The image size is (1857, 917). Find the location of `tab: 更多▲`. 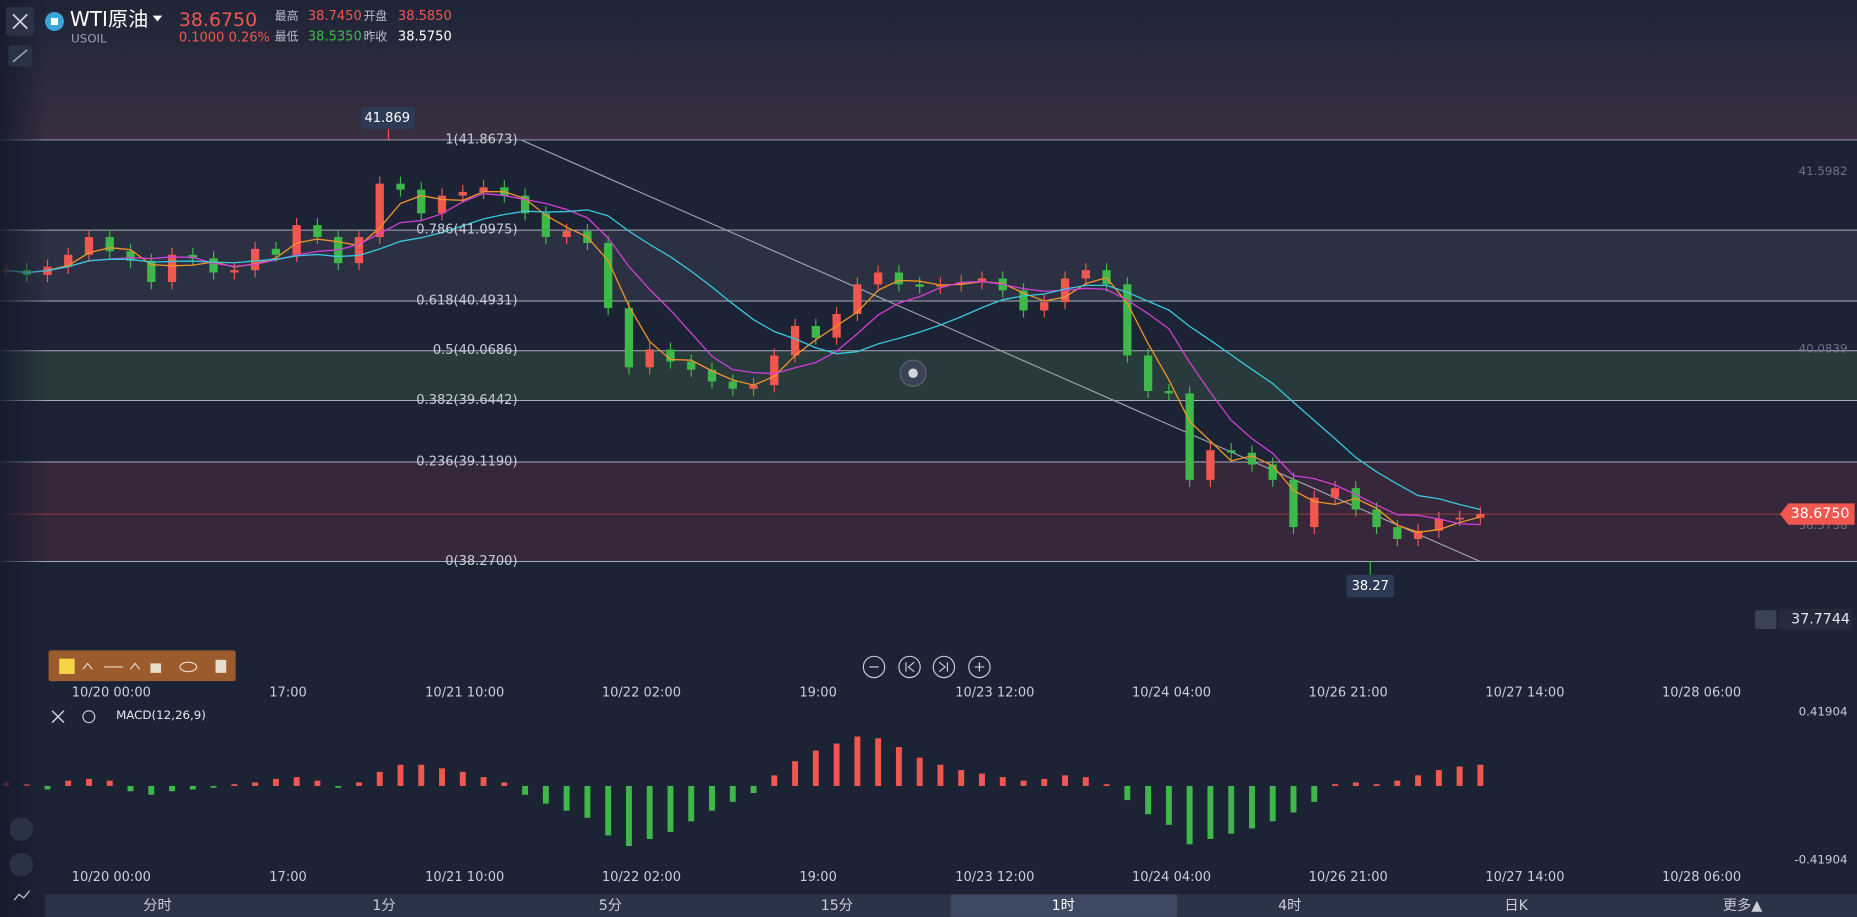

tab: 更多▲ is located at coordinates (1742, 905).